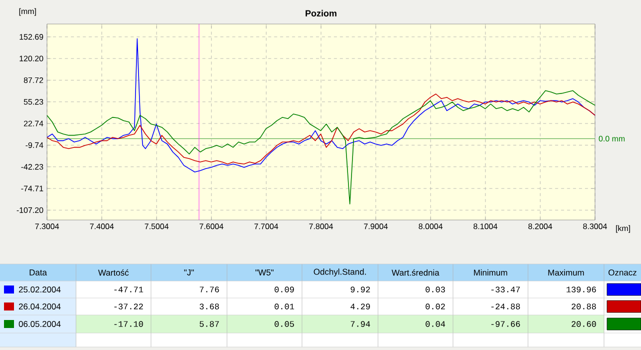 This screenshot has height=350, width=641. What do you see at coordinates (505, 289) in the screenshot?
I see `text: -33.47` at bounding box center [505, 289].